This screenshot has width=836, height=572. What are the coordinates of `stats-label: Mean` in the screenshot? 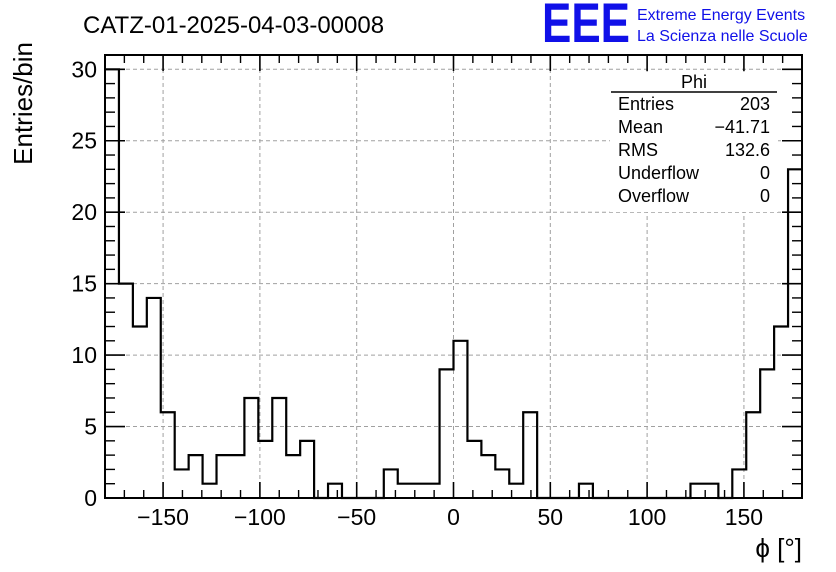 It's located at (640, 127).